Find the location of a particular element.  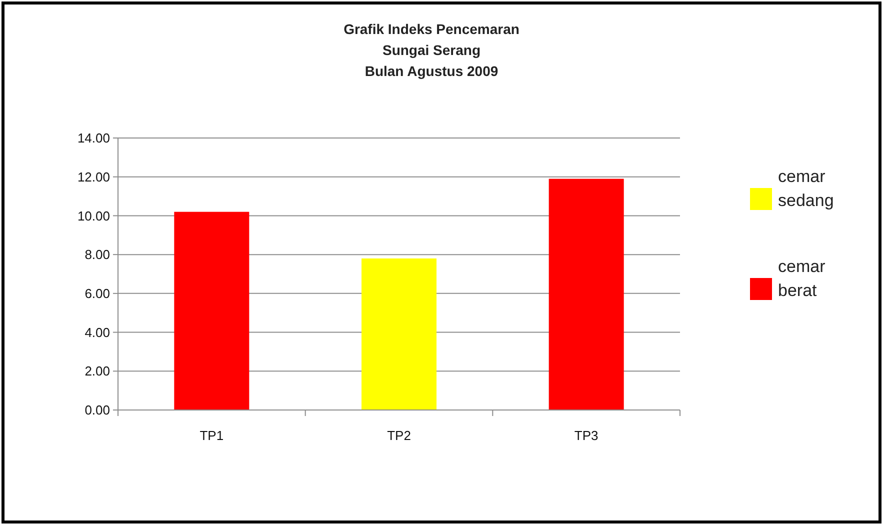

y-tick-label: 6.00 is located at coordinates (97, 293).